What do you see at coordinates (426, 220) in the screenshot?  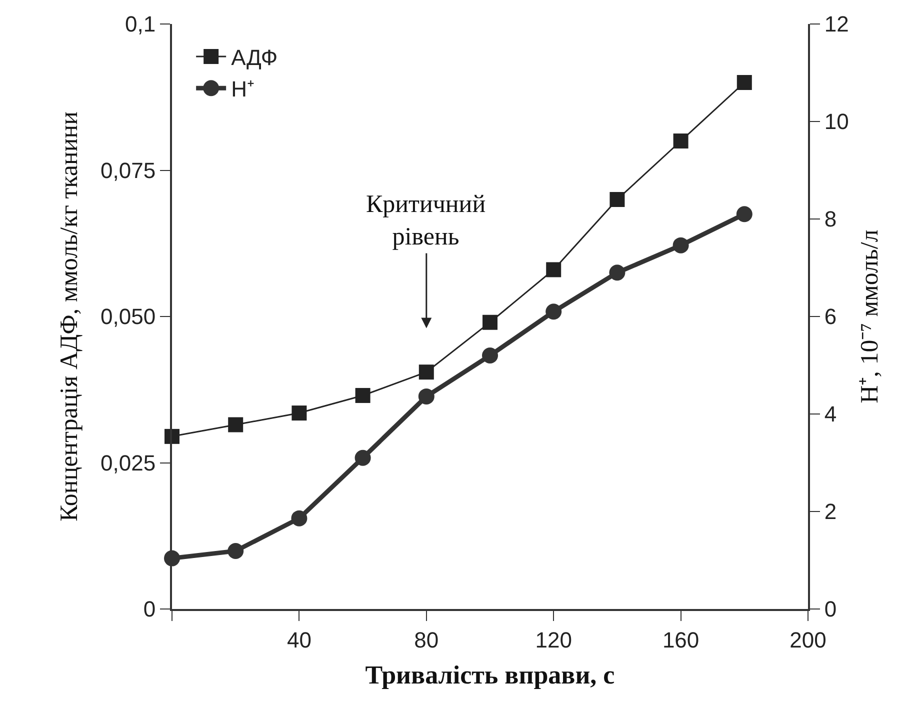 I see `annotation: Критичний рівень` at bounding box center [426, 220].